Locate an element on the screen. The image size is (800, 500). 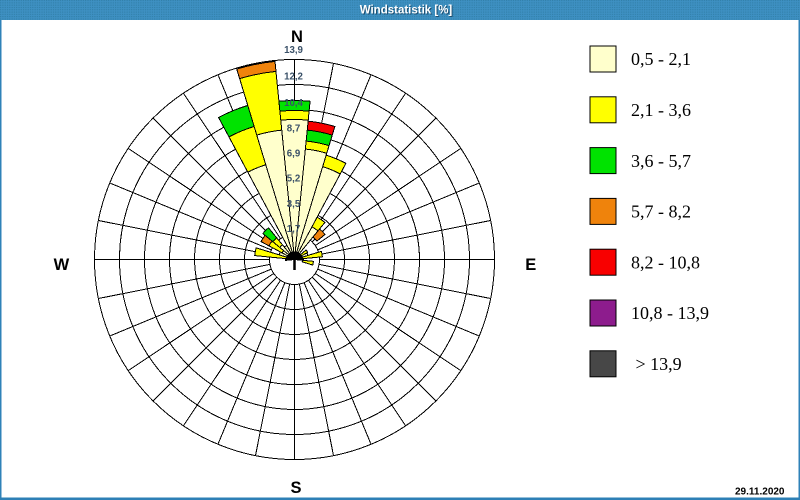
svg-text: 10,8 - 13,9 is located at coordinates (670, 313).